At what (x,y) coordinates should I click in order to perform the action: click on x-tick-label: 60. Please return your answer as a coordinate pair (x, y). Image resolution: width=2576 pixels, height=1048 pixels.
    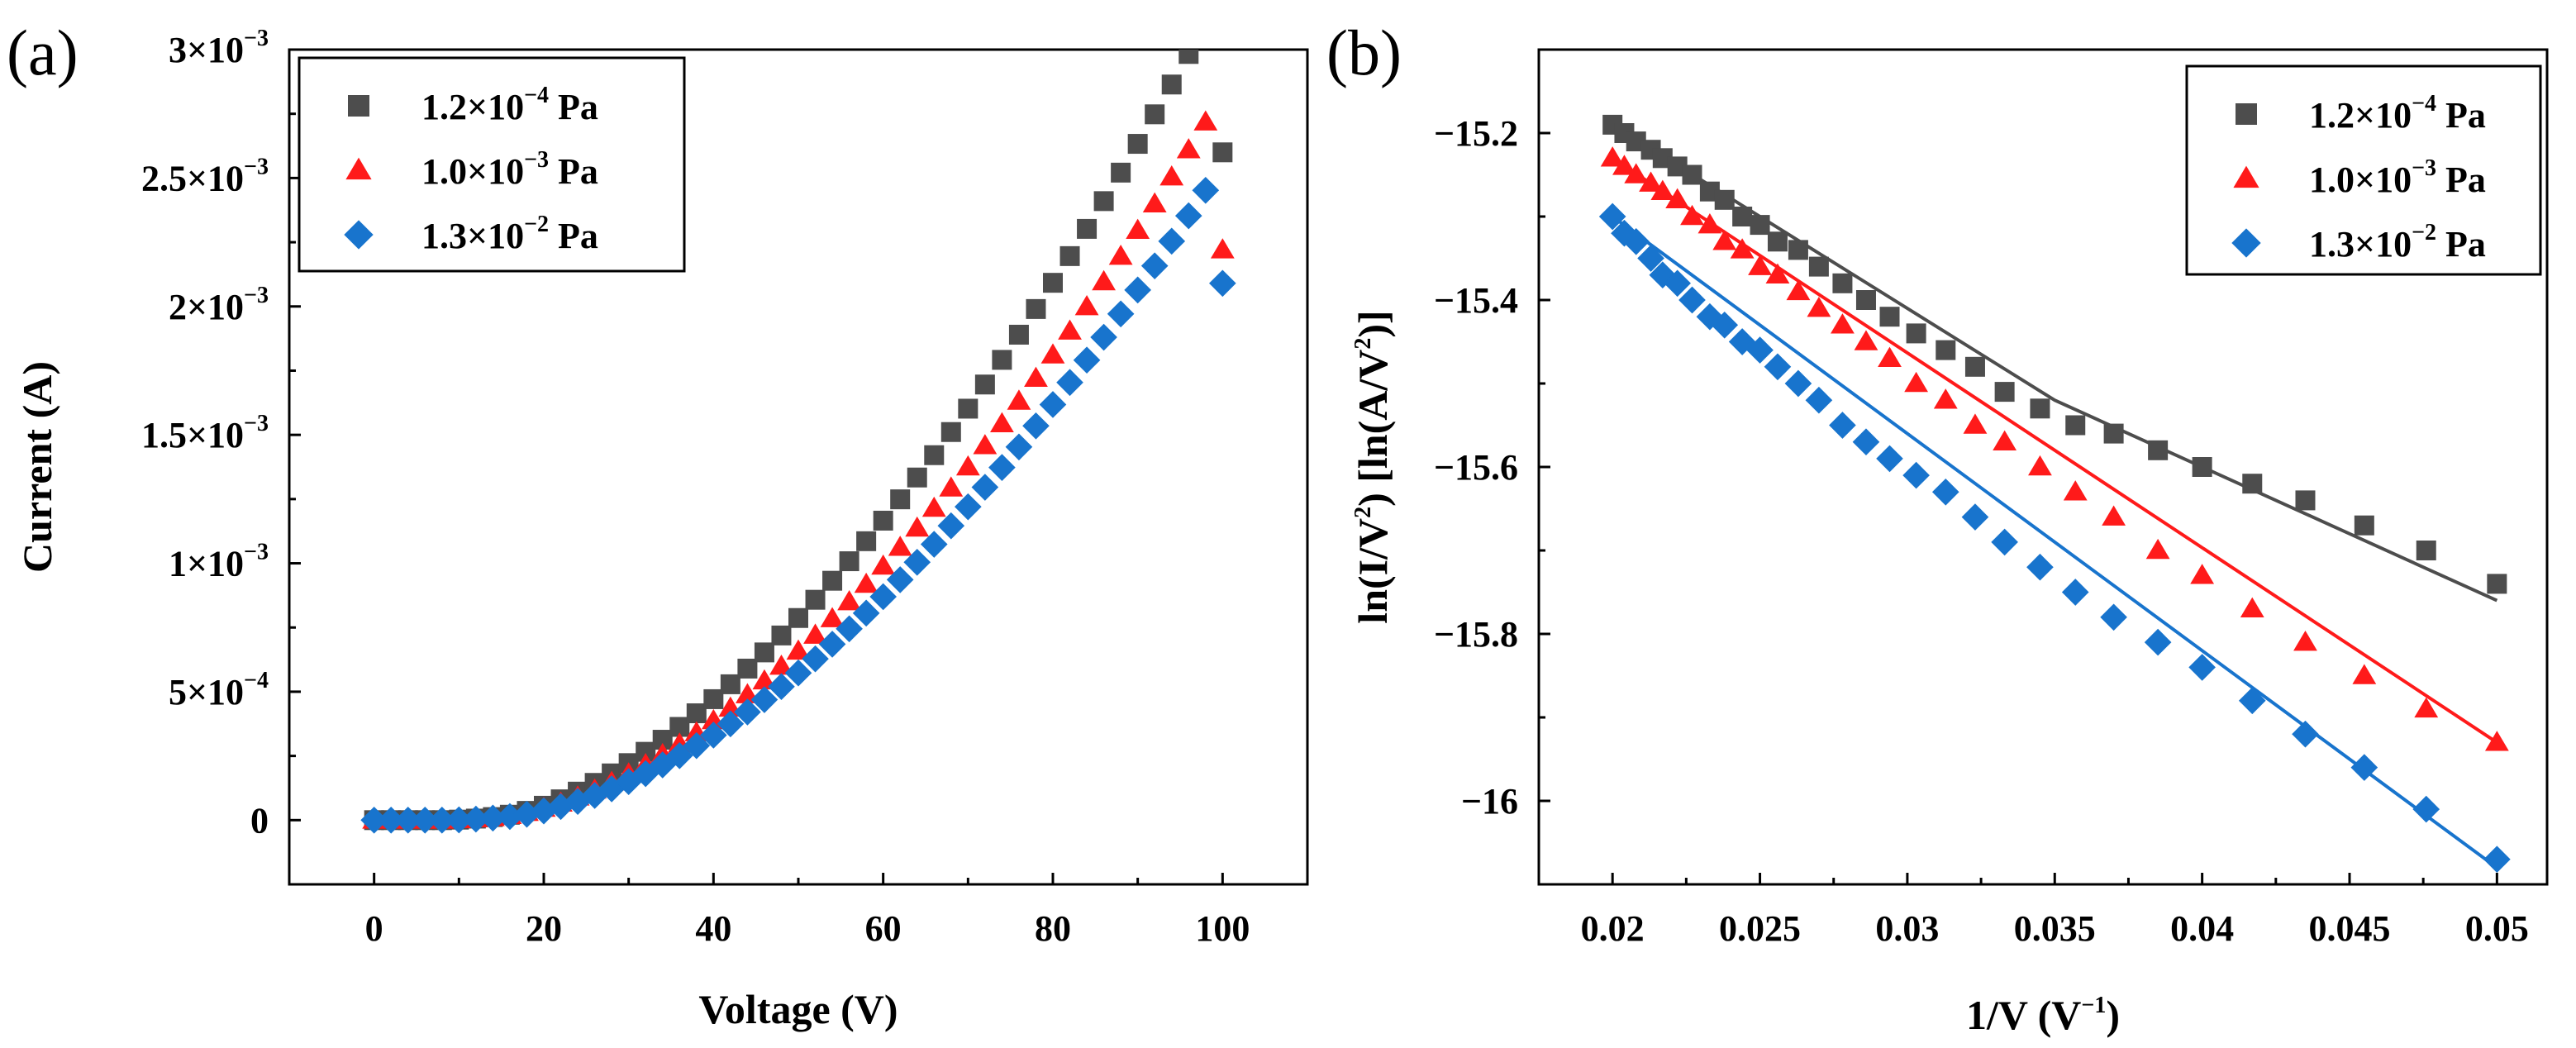
    Looking at the image, I should click on (884, 928).